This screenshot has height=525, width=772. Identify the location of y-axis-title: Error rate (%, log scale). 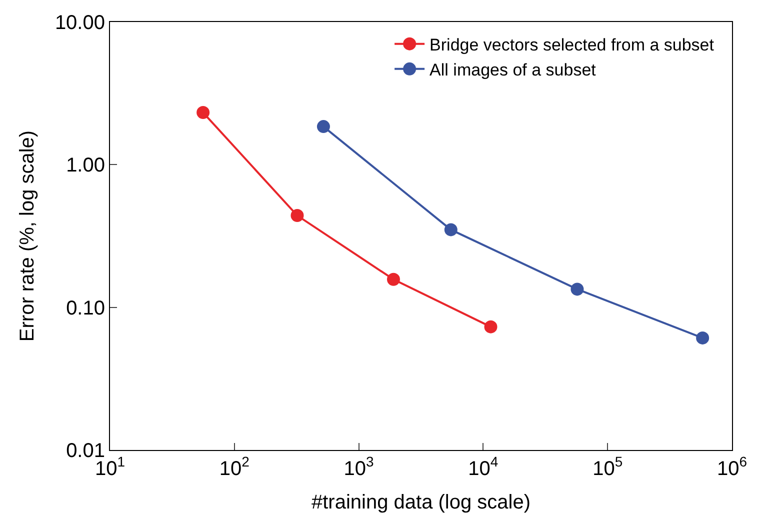
(27, 236).